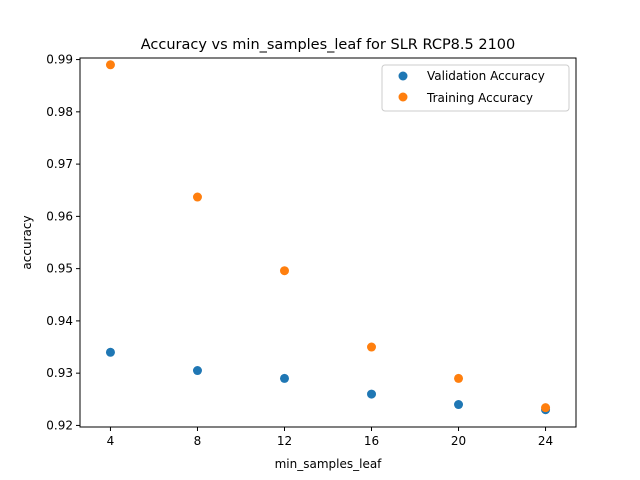 The height and width of the screenshot is (480, 640). What do you see at coordinates (486, 76) in the screenshot?
I see `legend-label-validation-accuracy: Validation Accuracy` at bounding box center [486, 76].